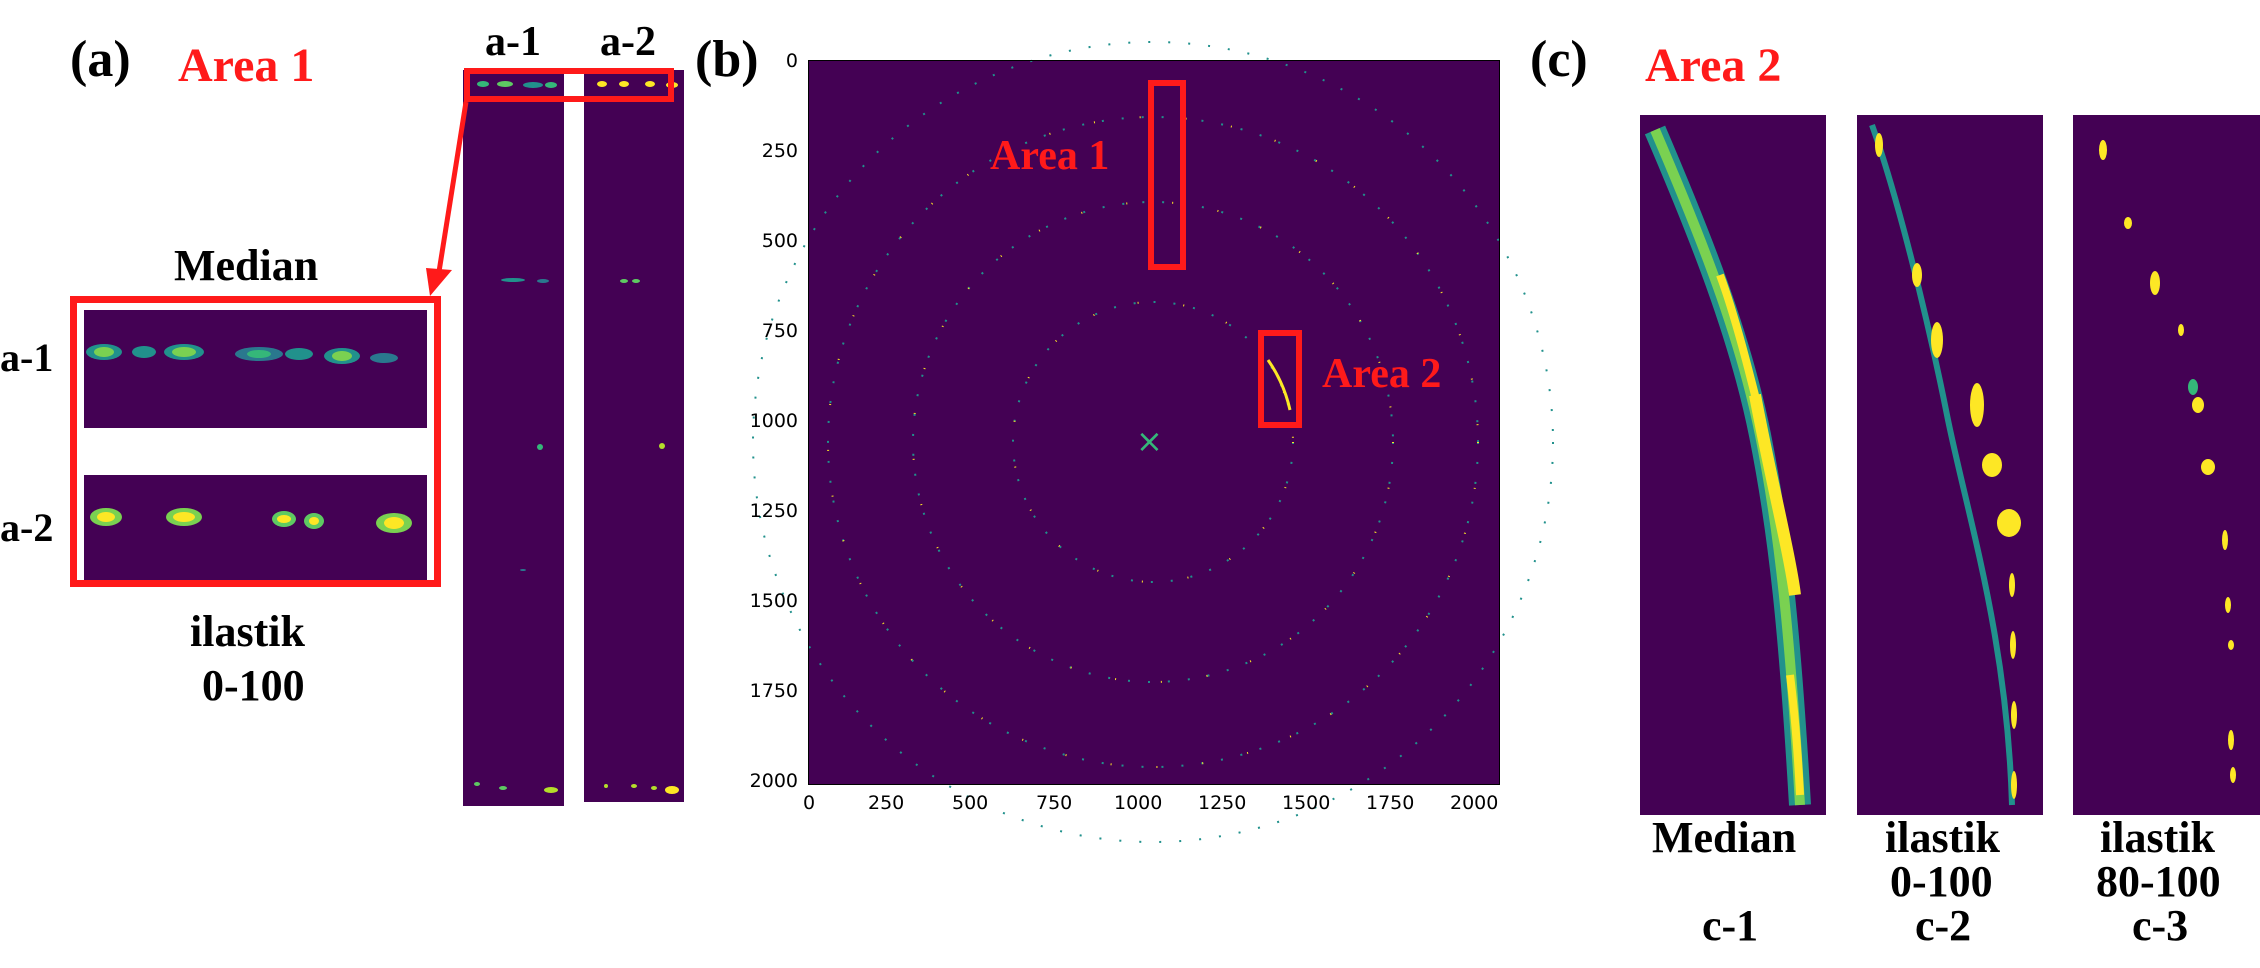  I want to click on c3-image, so click(2166, 465).